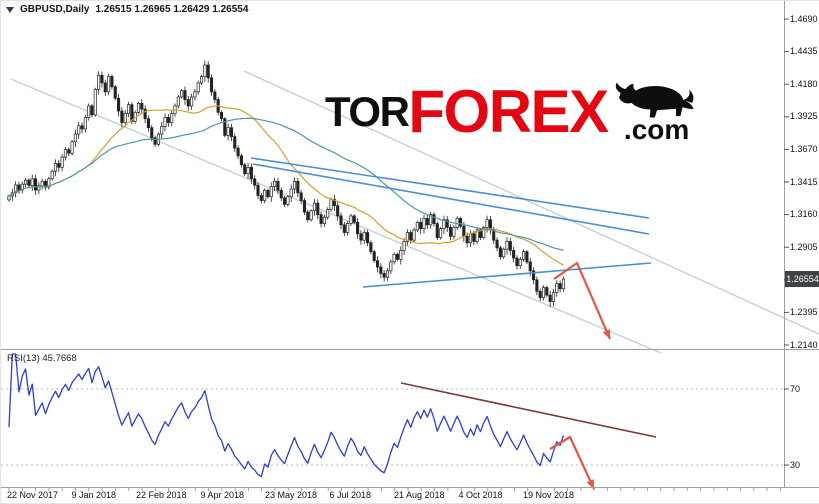  What do you see at coordinates (795, 388) in the screenshot?
I see `rsi-tick-label: 70` at bounding box center [795, 388].